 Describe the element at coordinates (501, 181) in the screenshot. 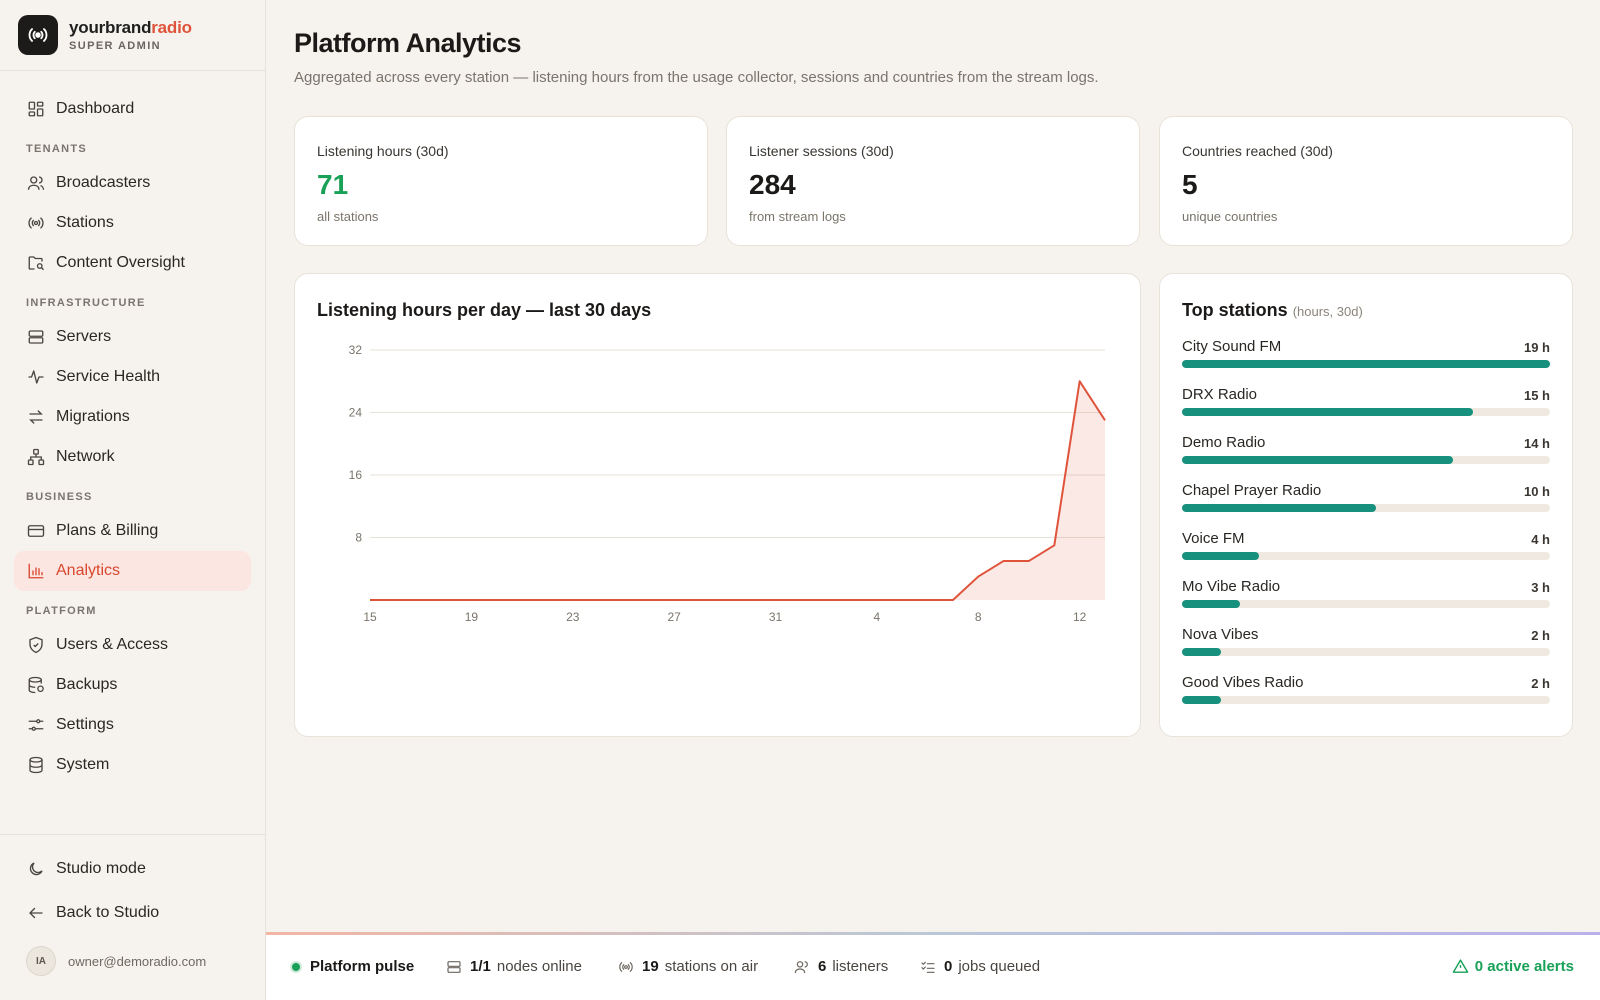

I see `stat-card-listening-hours: Listening hours (30d) 71 all stations` at that location.